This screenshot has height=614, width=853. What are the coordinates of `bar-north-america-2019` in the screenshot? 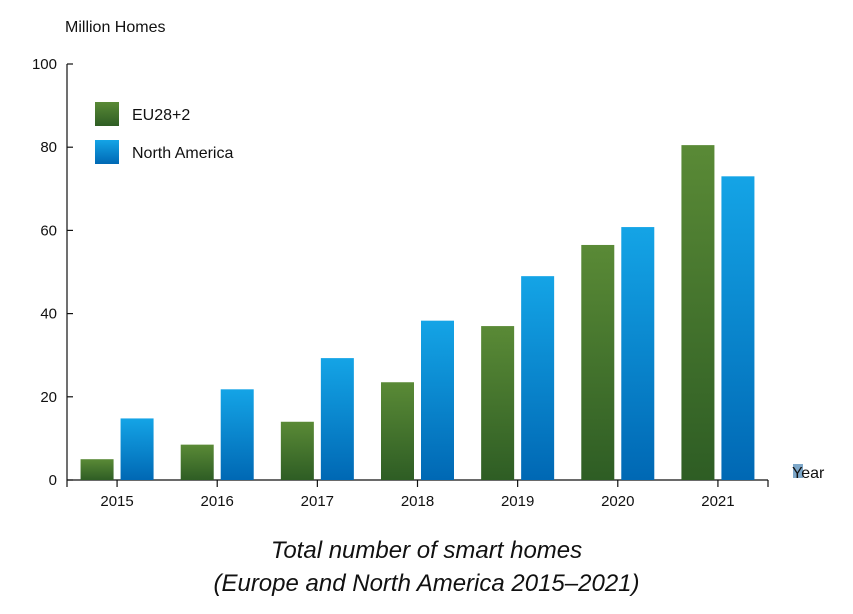 It's located at (538, 378).